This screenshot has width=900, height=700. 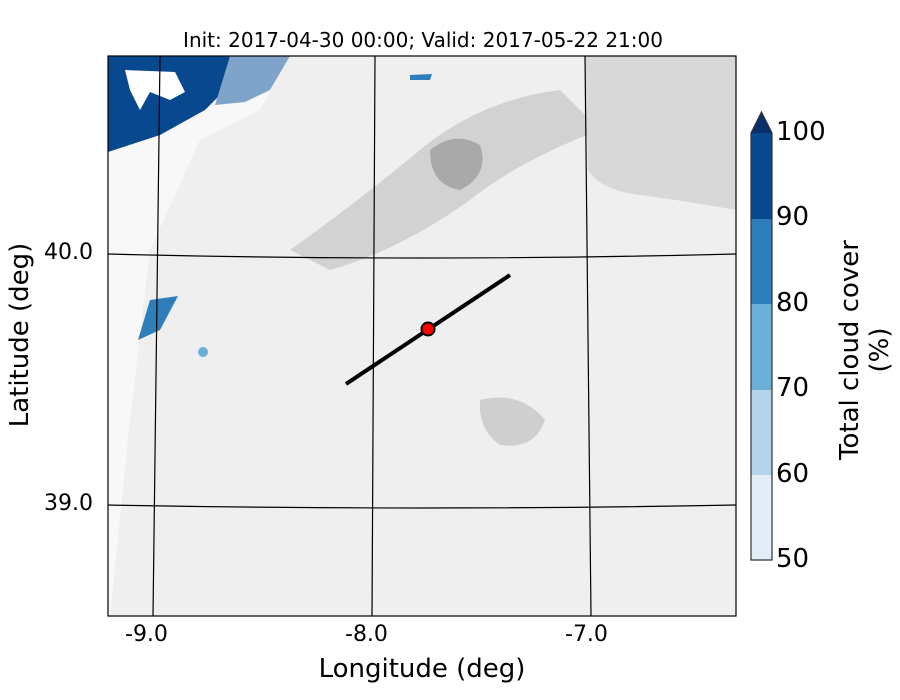 What do you see at coordinates (660, 133) in the screenshot?
I see `mountain-ne` at bounding box center [660, 133].